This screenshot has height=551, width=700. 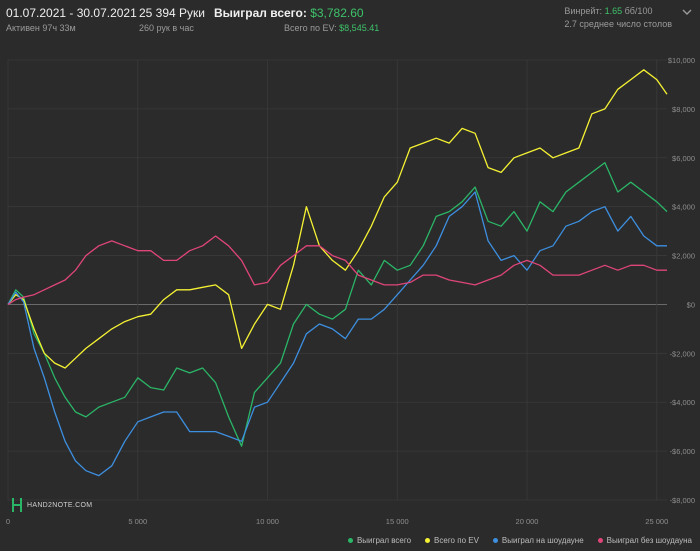 I want to click on y-tick-label: $2,000, so click(x=683, y=256).